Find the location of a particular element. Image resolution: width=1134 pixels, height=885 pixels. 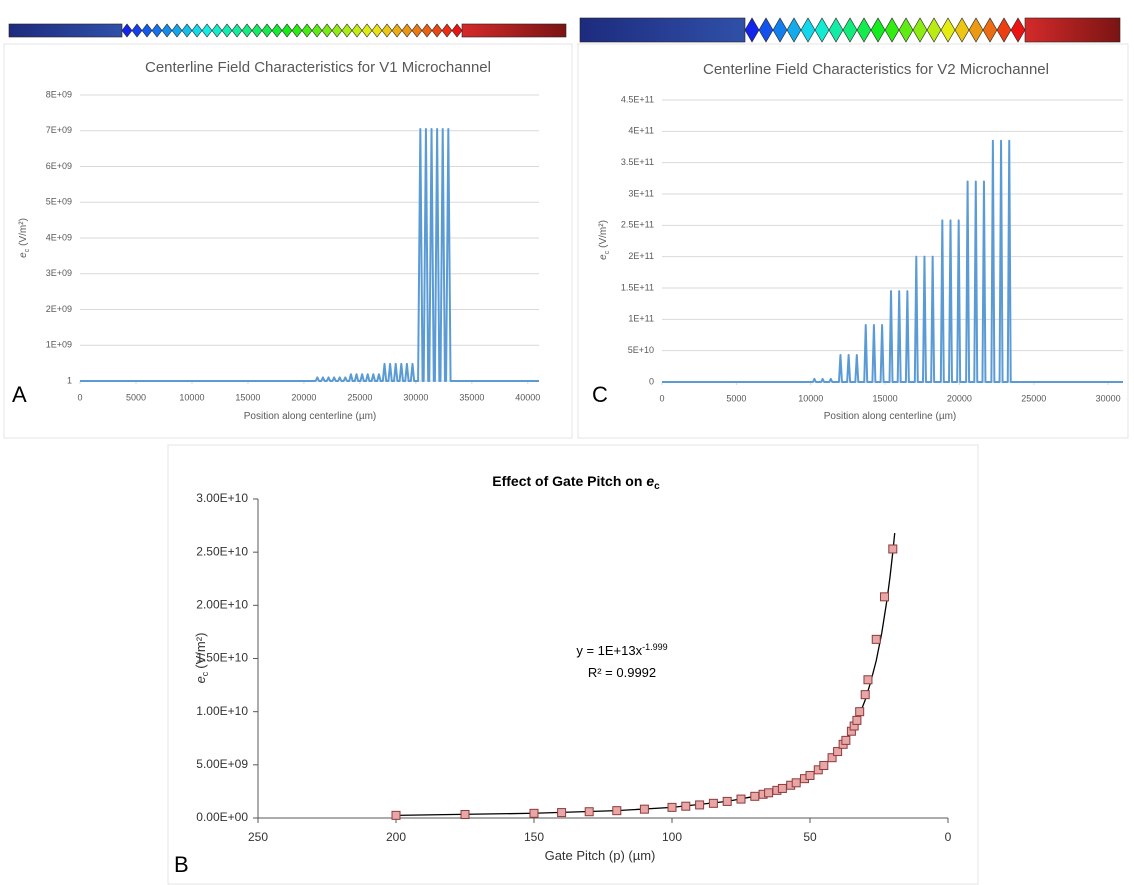

x-tick-label: 100 is located at coordinates (672, 837).